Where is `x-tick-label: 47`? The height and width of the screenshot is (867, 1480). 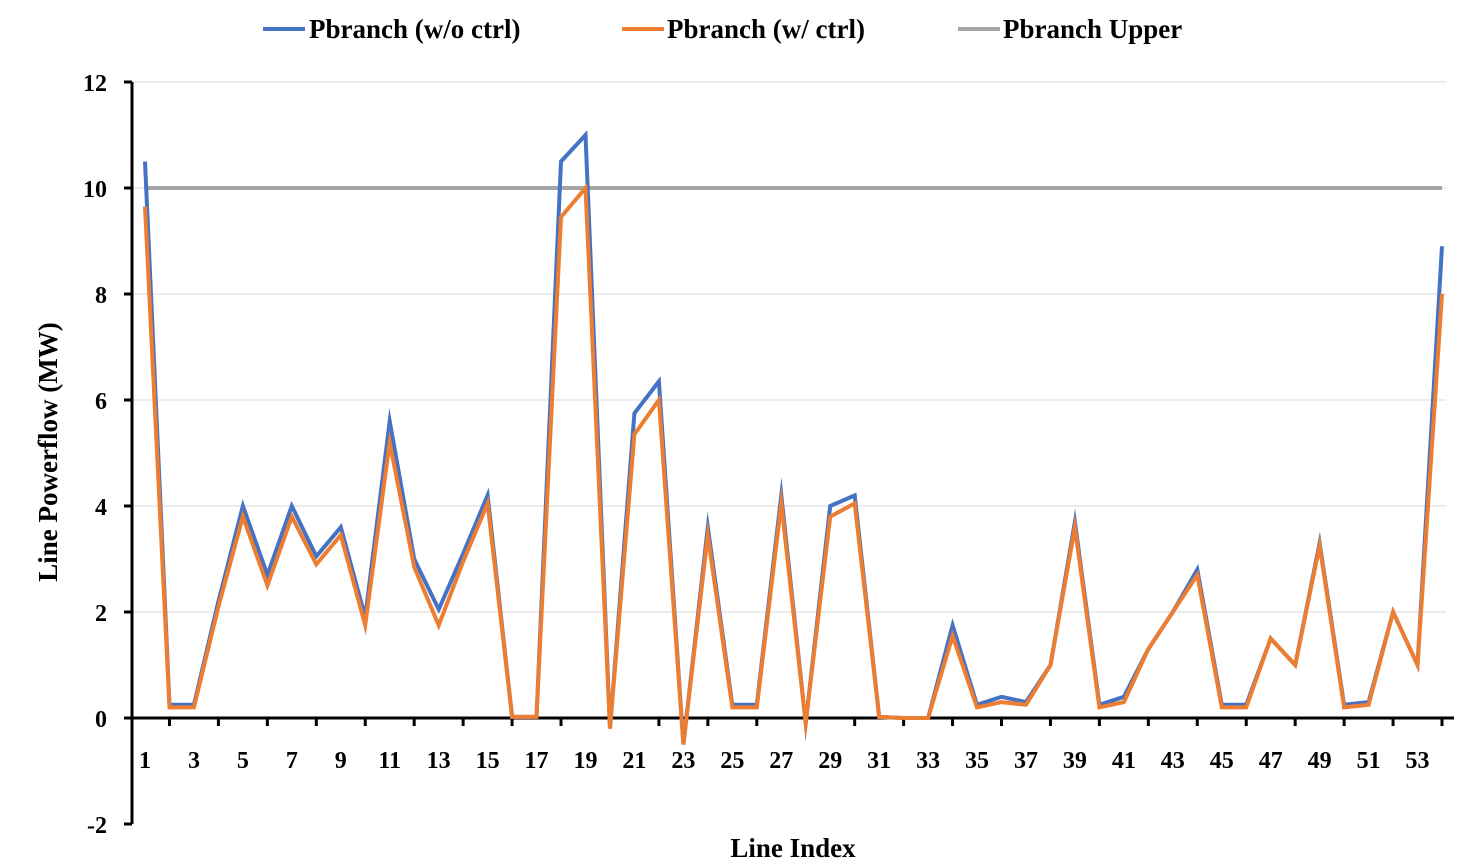
x-tick-label: 47 is located at coordinates (1271, 761).